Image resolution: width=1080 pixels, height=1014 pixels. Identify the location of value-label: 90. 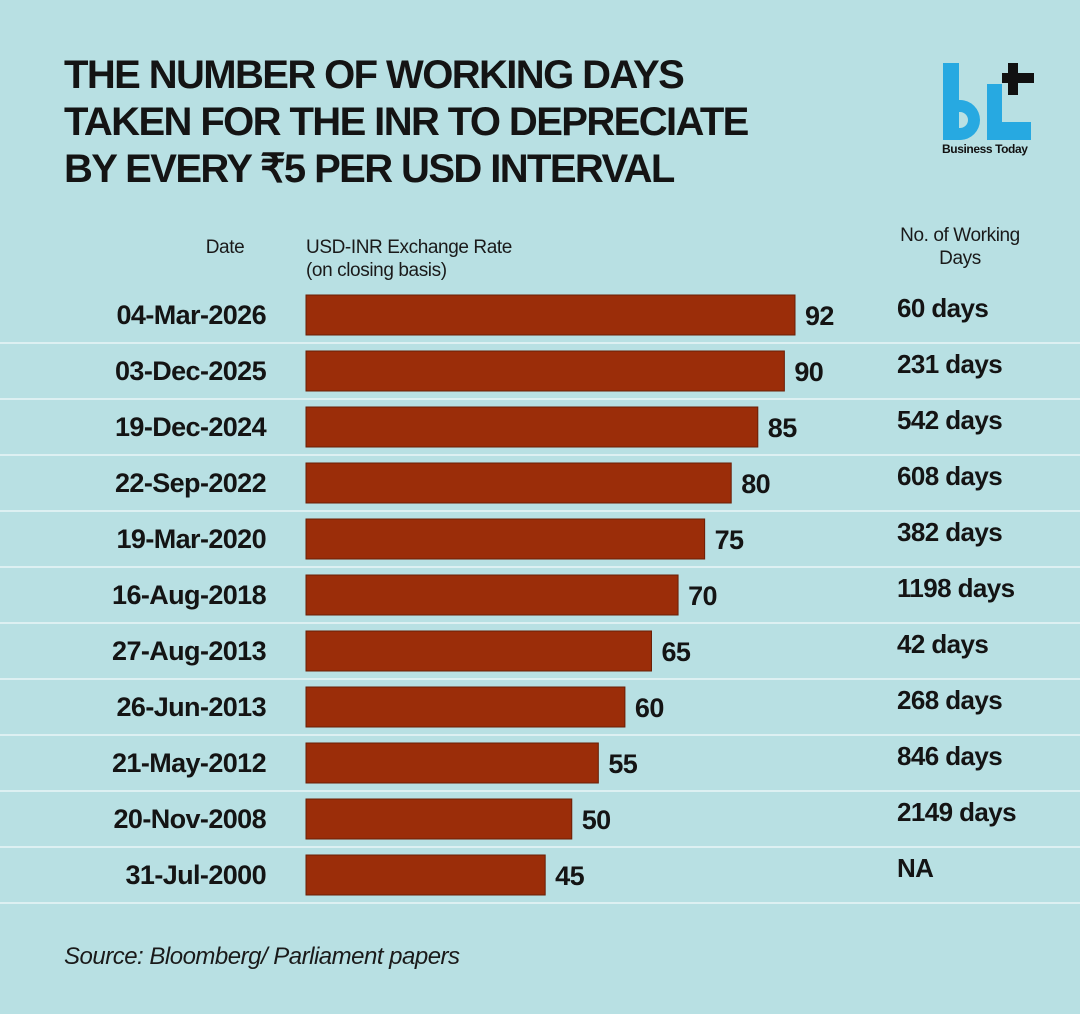
(808, 372).